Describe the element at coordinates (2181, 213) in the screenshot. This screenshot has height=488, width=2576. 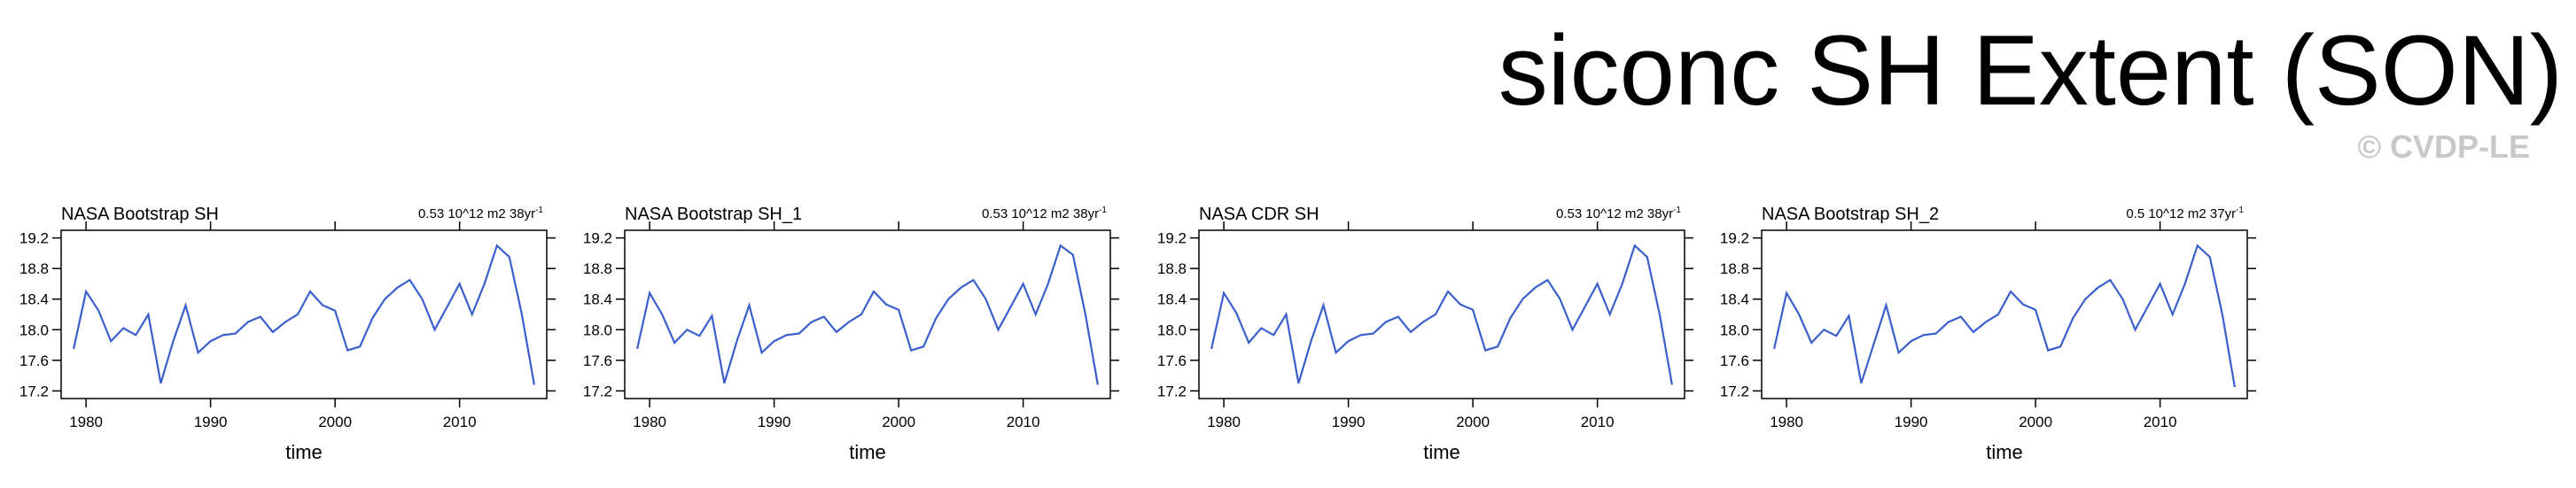
I see `trend-text: 0.5 10^12 m2 37yr` at that location.